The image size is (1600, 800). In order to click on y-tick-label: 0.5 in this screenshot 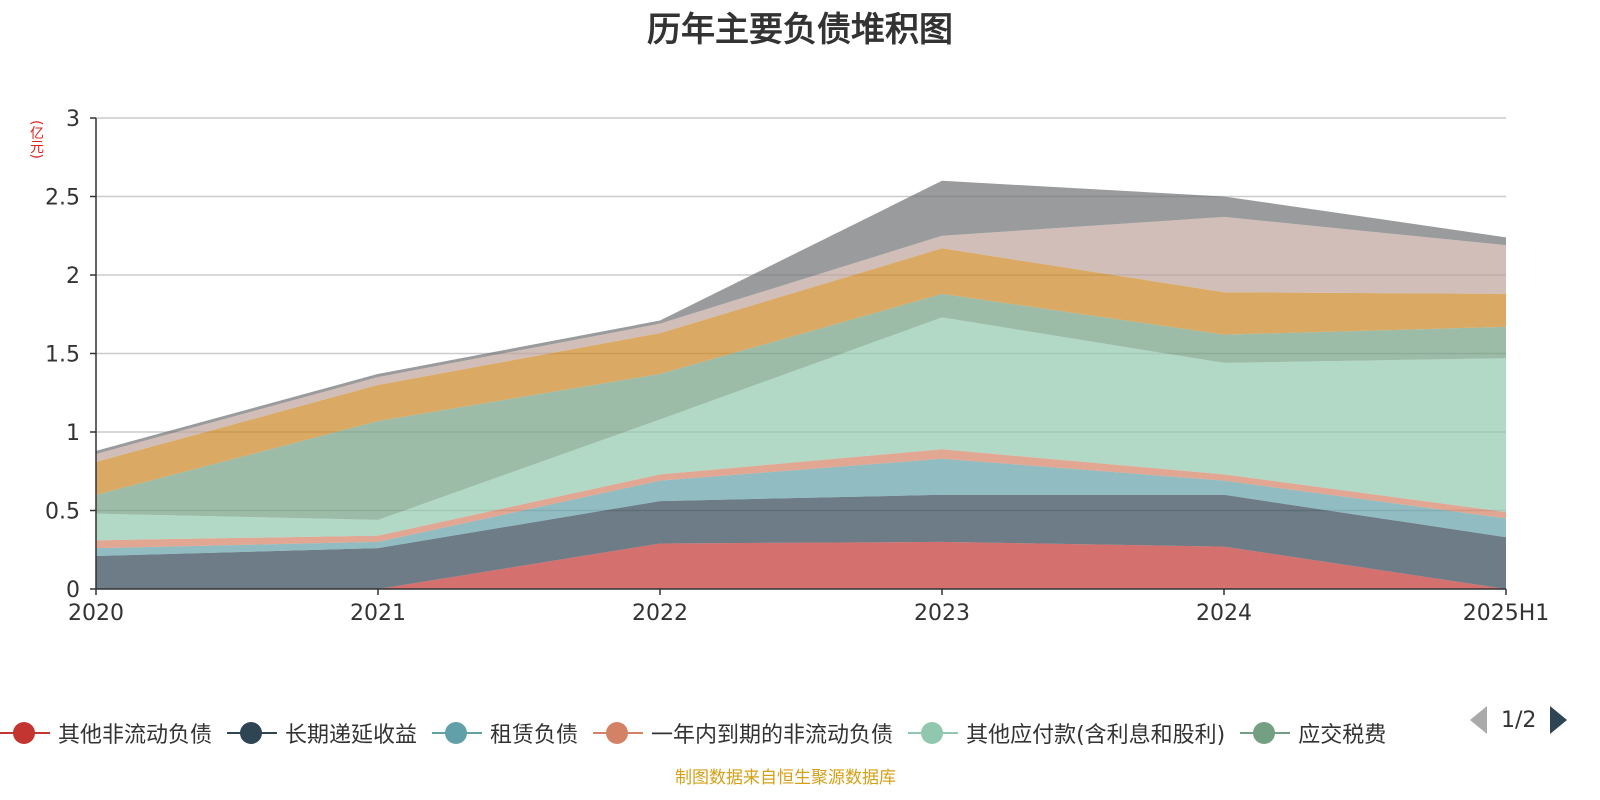, I will do `click(62, 512)`.